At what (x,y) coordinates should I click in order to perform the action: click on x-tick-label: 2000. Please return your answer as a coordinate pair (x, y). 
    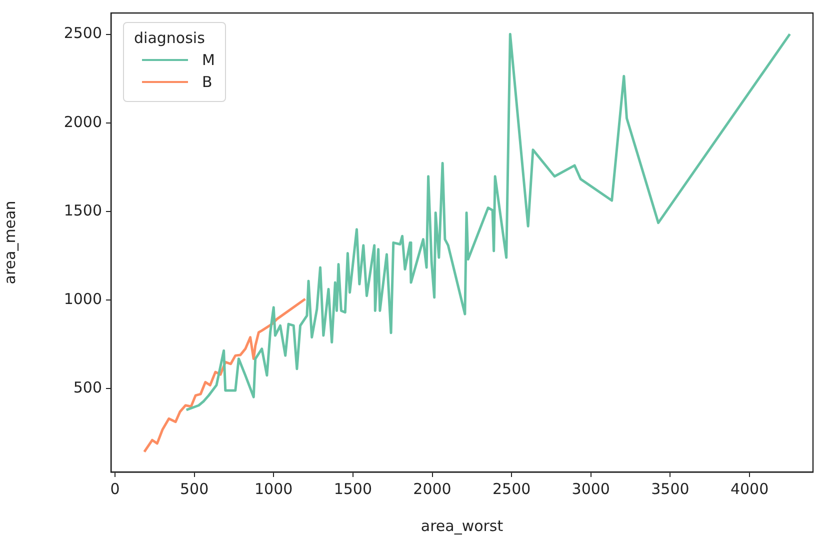
    Looking at the image, I should click on (432, 489).